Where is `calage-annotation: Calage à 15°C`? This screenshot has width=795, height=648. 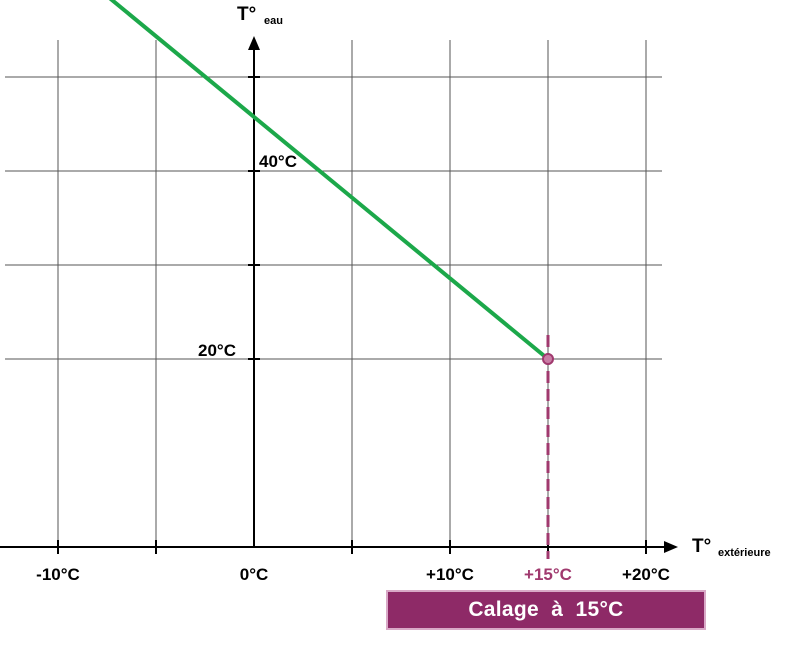 calage-annotation: Calage à 15°C is located at coordinates (546, 610).